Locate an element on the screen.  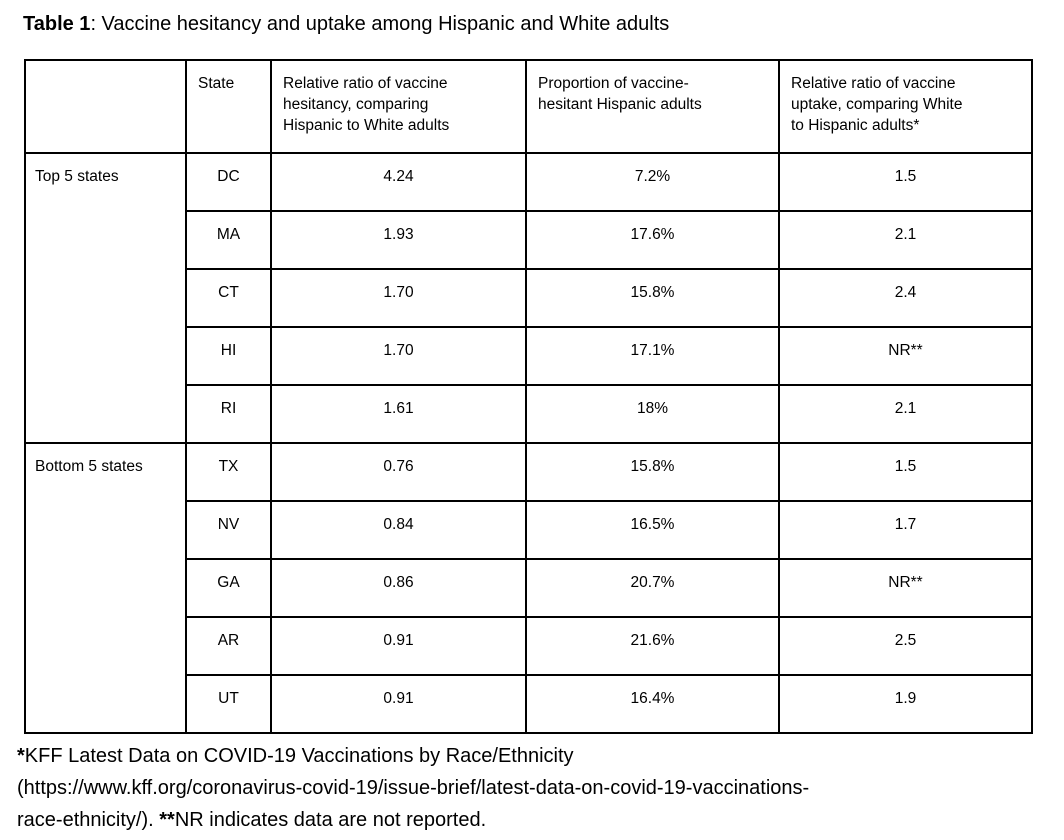
footnote-double-asterisk: ** is located at coordinates (167, 820).